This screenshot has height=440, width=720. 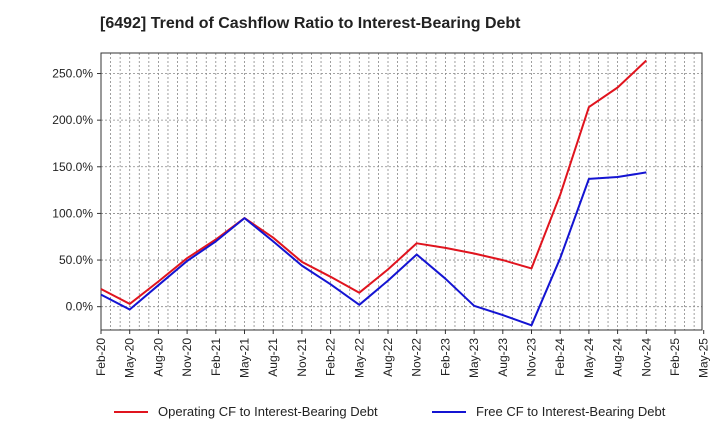 I want to click on x-tick-label: May-25, so click(x=704, y=358).